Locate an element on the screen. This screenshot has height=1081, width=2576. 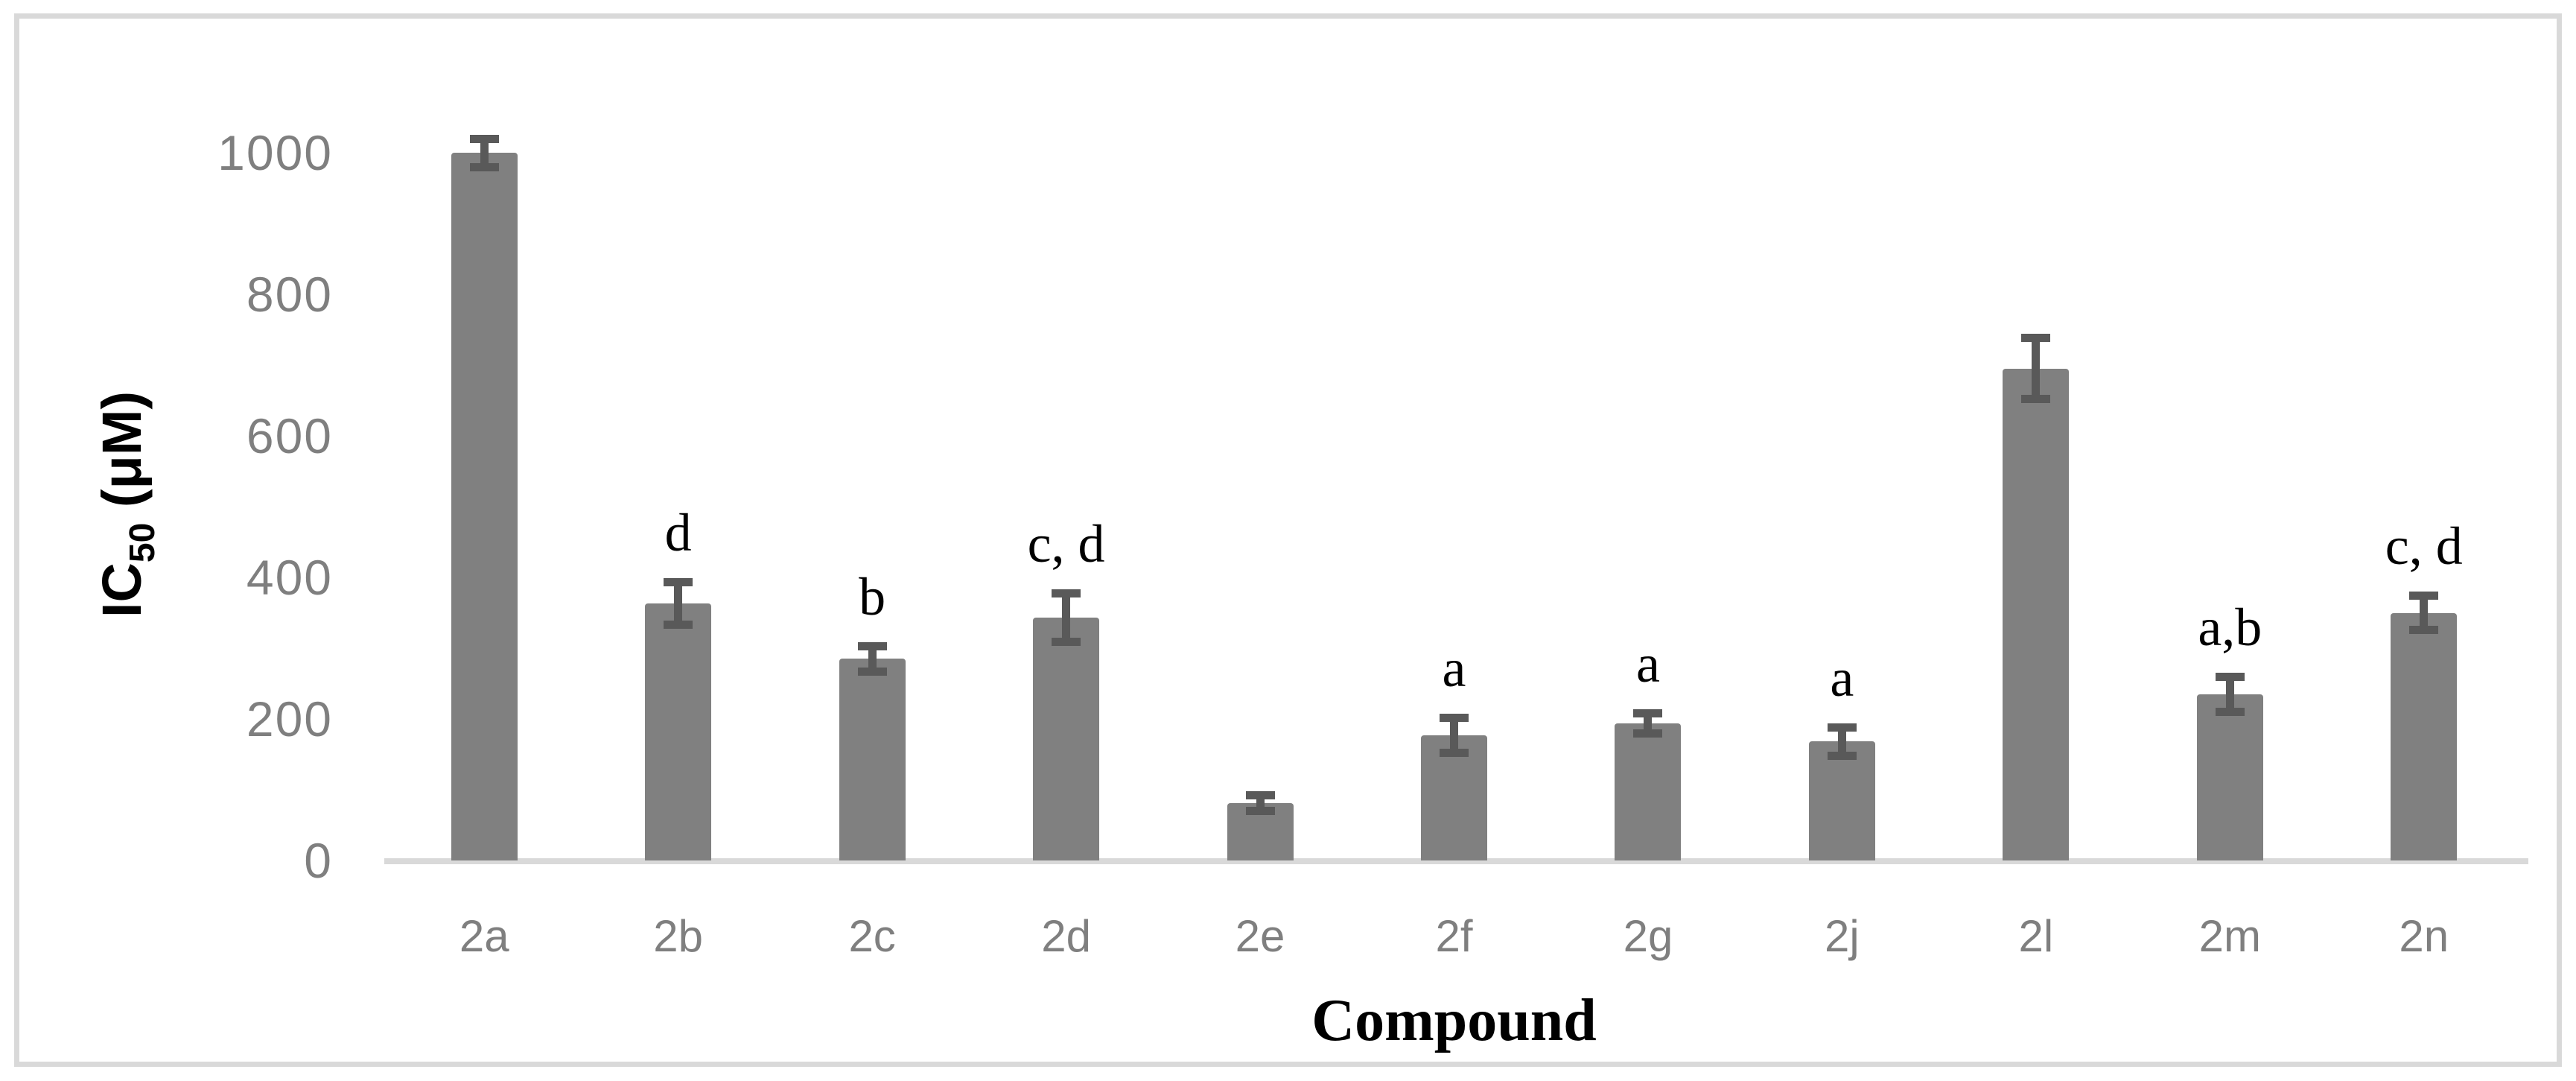
x-axis-tick-label-2a: 2a is located at coordinates (484, 936).